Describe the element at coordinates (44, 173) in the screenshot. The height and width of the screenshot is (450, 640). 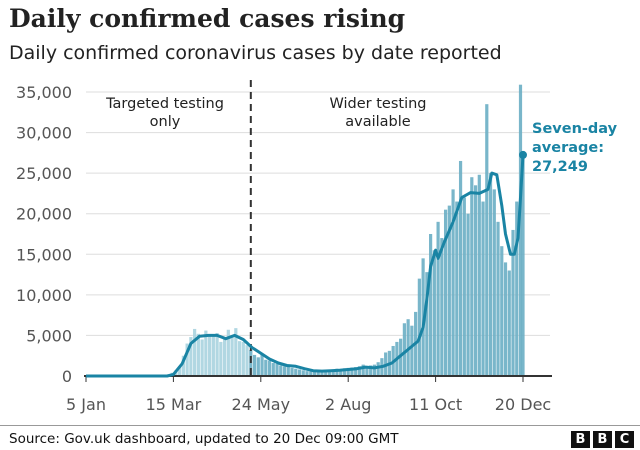
I see `y-tick-label: 25,000` at that location.